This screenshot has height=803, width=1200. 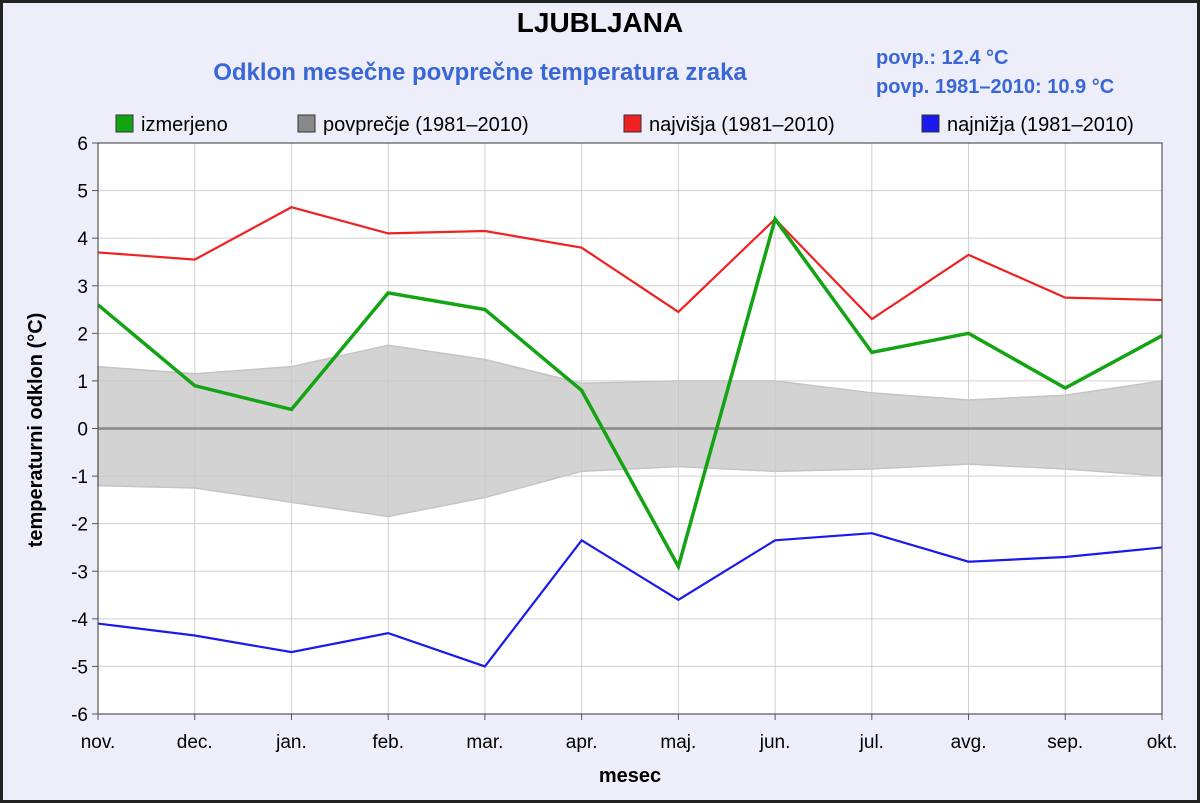 What do you see at coordinates (630, 776) in the screenshot?
I see `x-axis-title: mesec` at bounding box center [630, 776].